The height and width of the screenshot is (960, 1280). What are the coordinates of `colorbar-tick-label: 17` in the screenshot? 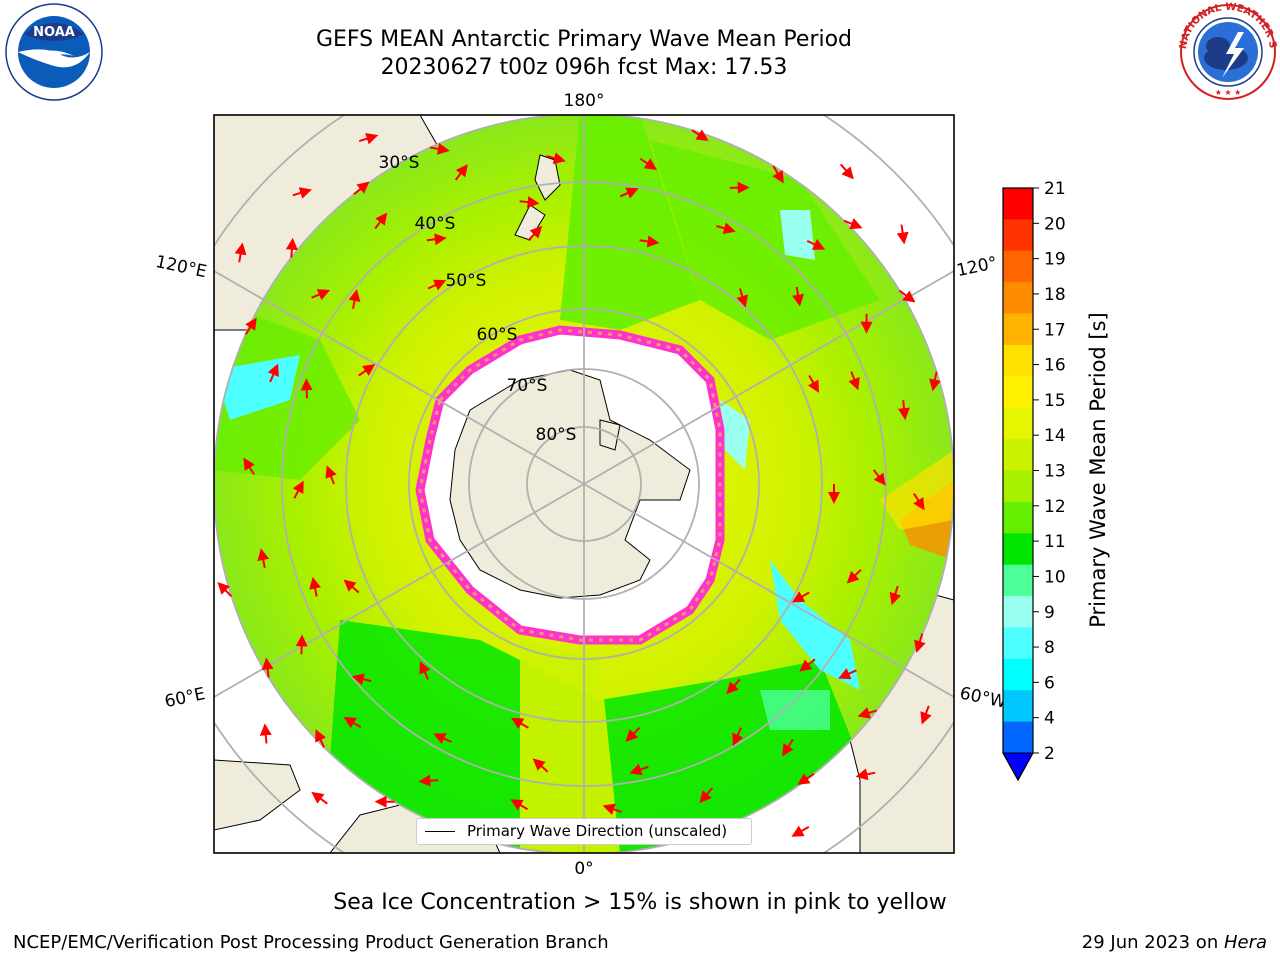 It's located at (1055, 330).